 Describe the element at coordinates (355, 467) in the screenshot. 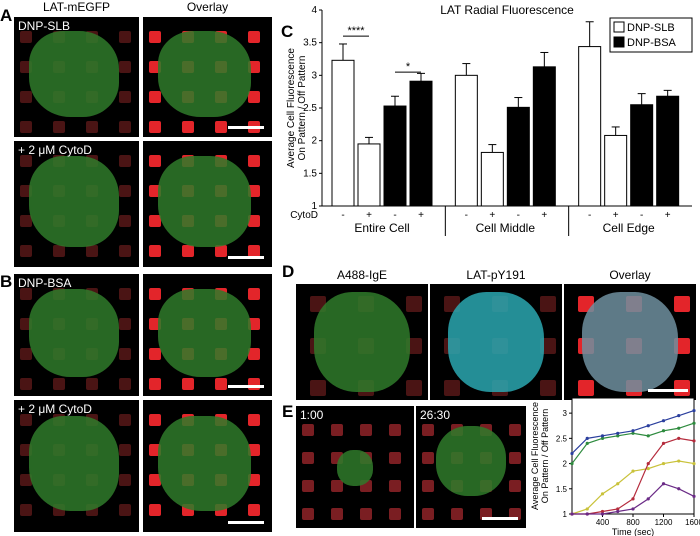

I see `e-frame-1-image: 1:00` at that location.